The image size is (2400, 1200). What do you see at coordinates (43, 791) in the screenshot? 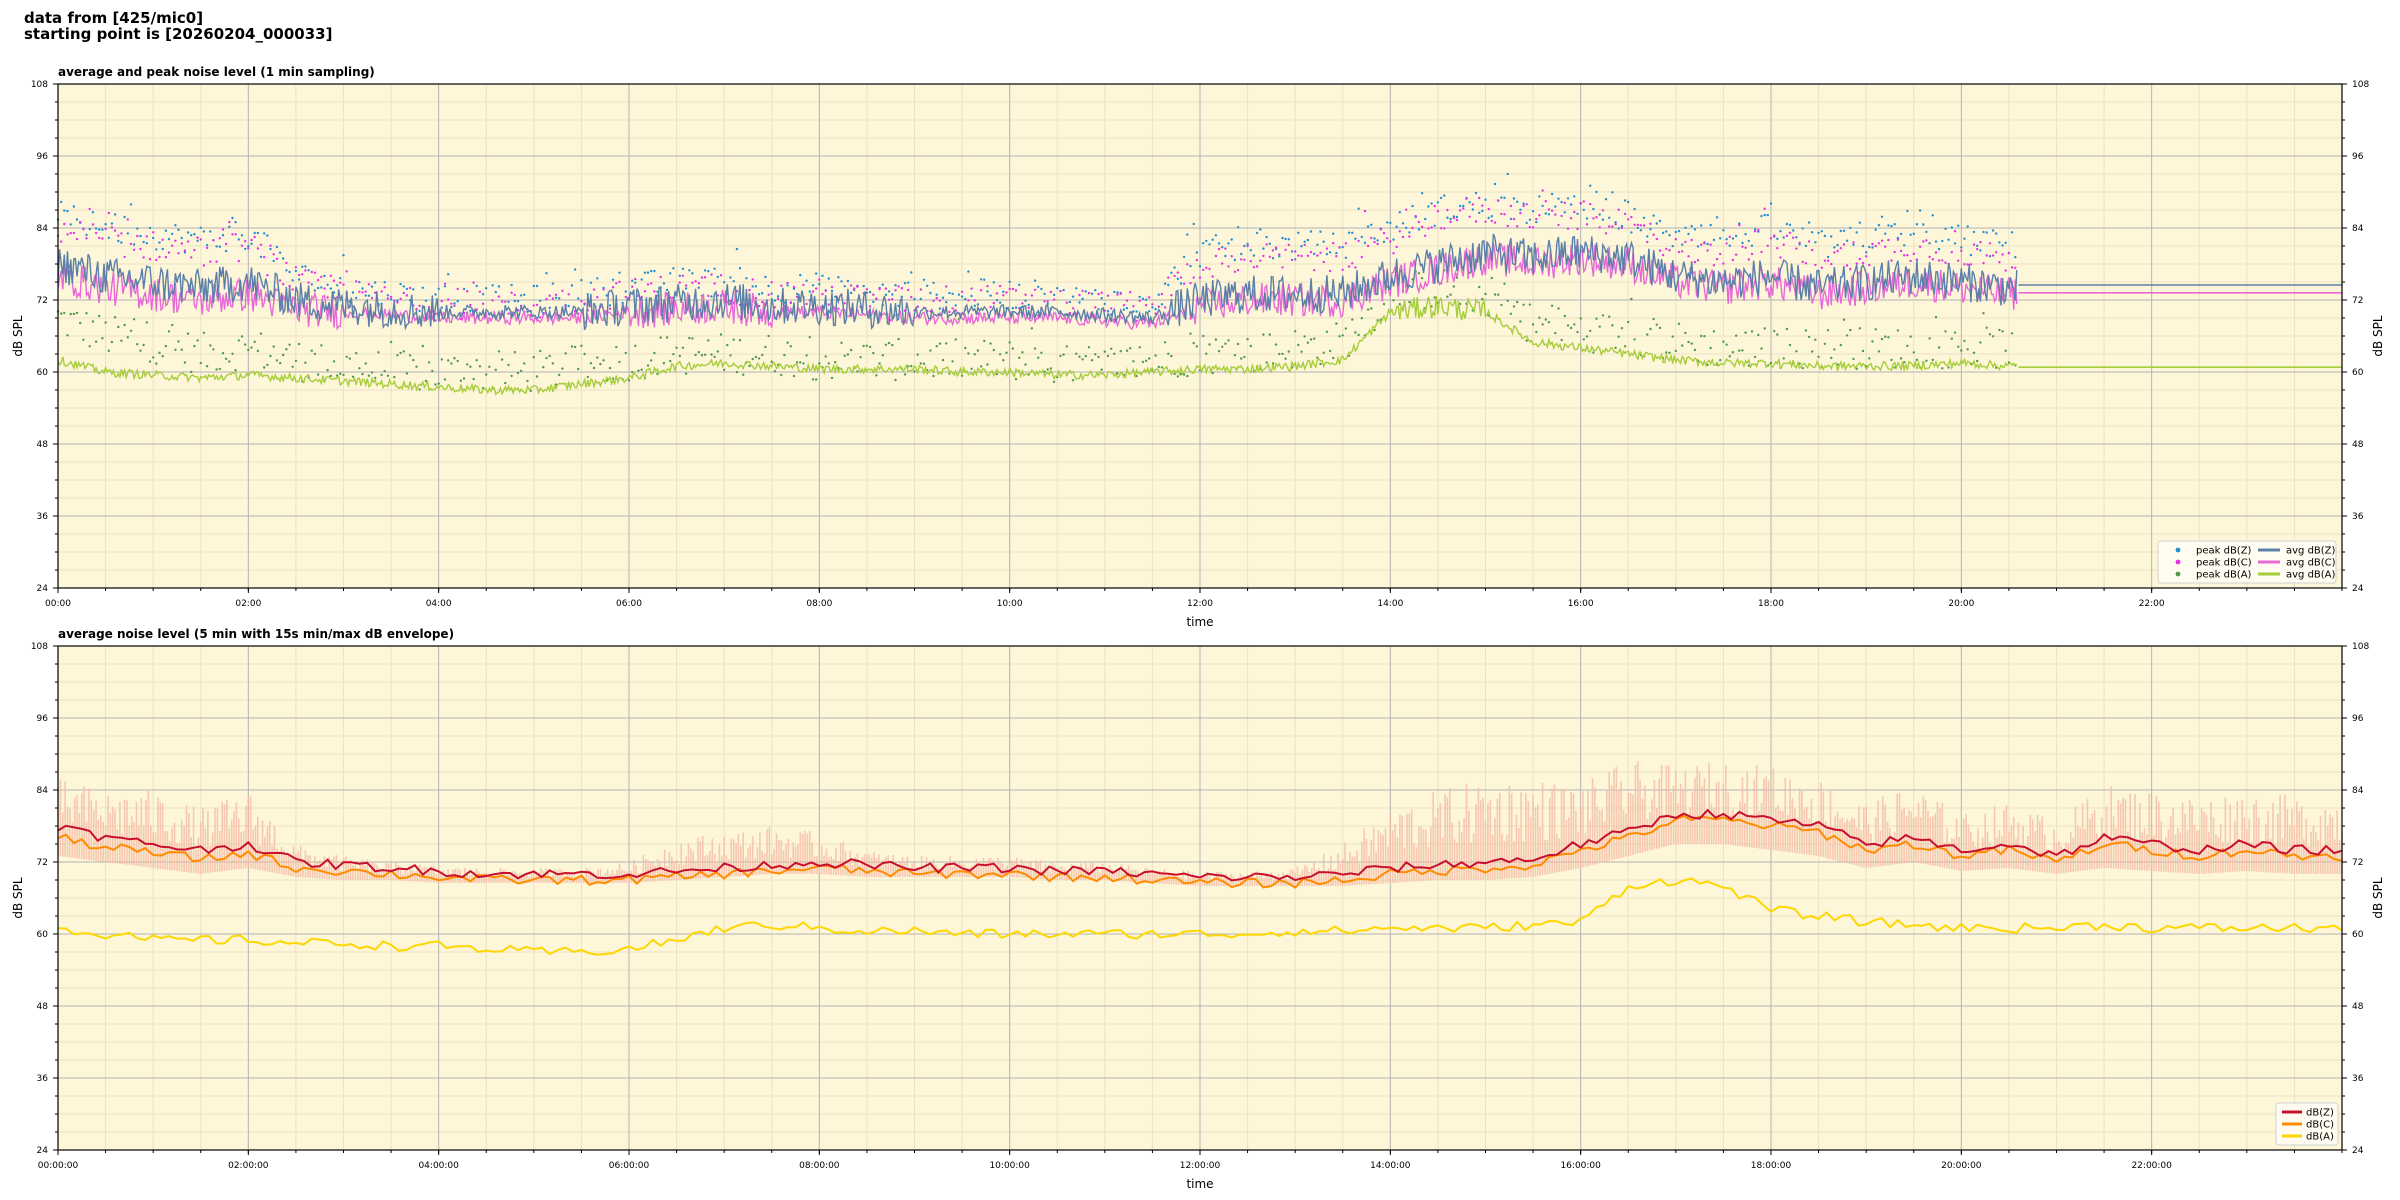
I see `y-tick-label: 84` at bounding box center [43, 791].